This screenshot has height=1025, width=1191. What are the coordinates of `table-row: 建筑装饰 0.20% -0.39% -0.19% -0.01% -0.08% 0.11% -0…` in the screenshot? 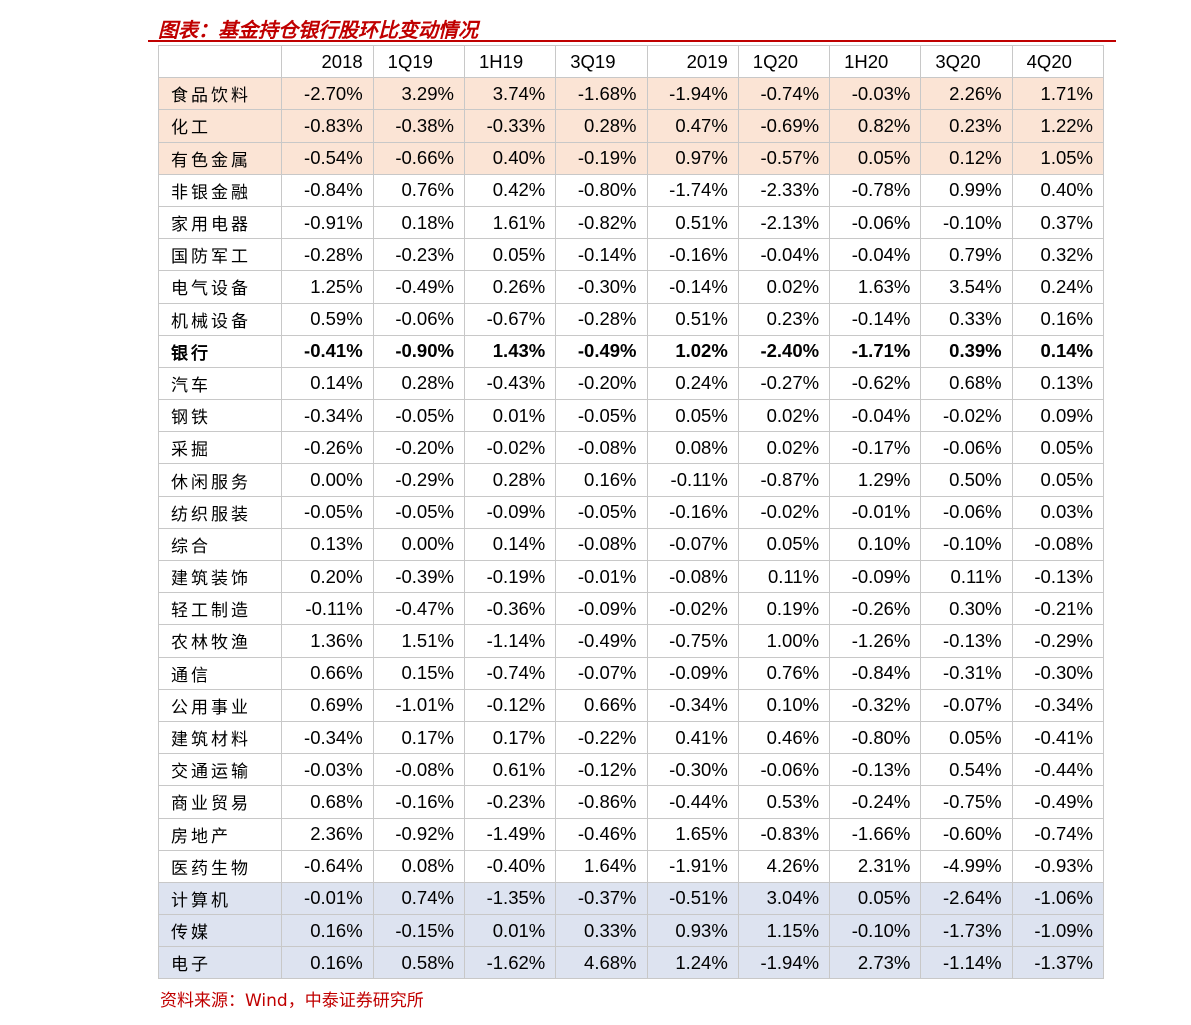 It's located at (631, 576).